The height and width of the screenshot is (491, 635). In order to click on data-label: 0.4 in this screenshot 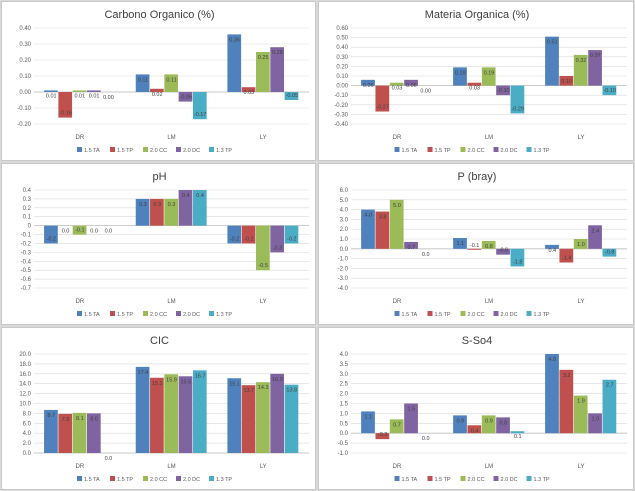, I will do `click(186, 196)`.